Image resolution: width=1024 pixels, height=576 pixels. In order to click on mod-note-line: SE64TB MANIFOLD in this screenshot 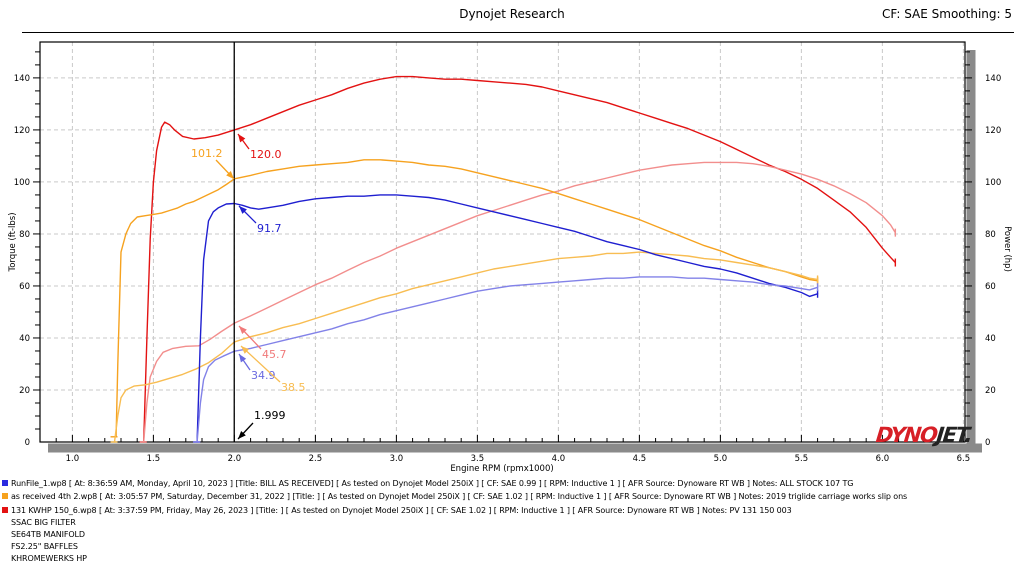, I will do `click(48, 534)`.